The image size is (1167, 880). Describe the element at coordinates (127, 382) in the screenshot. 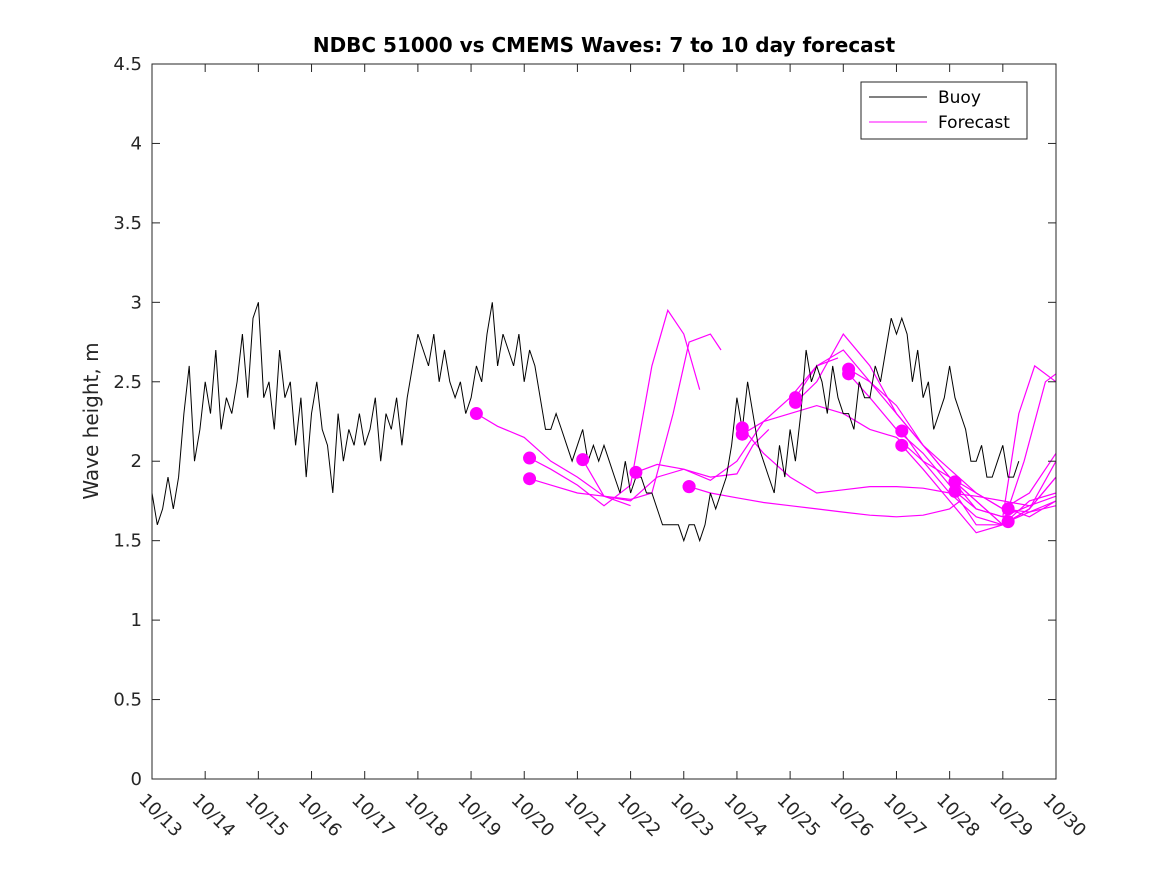

I see `y-tick-label: 2.5` at that location.